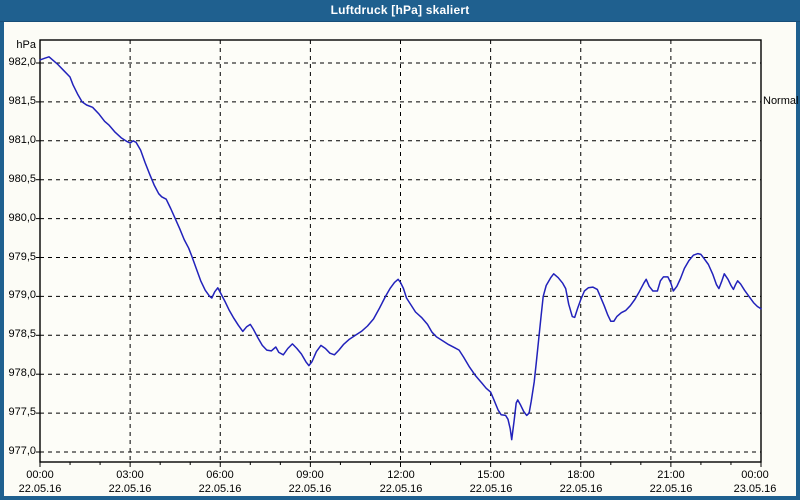 The width and height of the screenshot is (800, 500). Describe the element at coordinates (22, 179) in the screenshot. I see `y-tick-label: 980,5` at that location.